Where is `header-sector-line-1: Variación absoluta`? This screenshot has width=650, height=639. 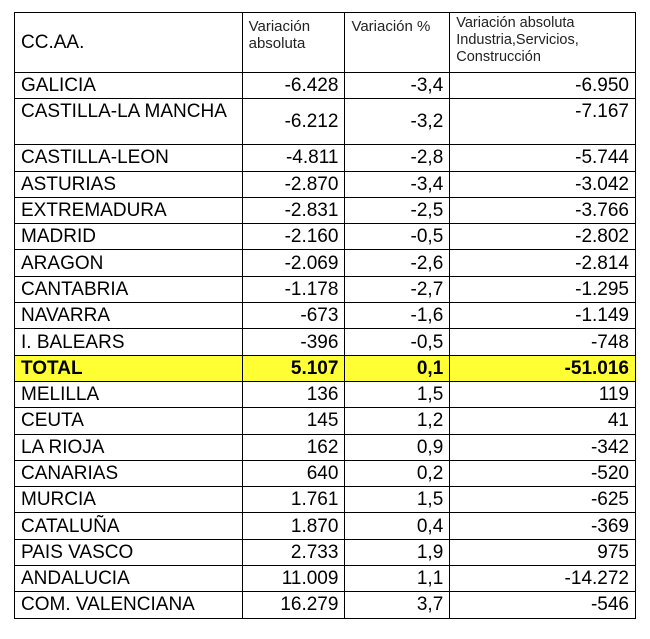
header-sector-line-1: Variación absoluta is located at coordinates (515, 23).